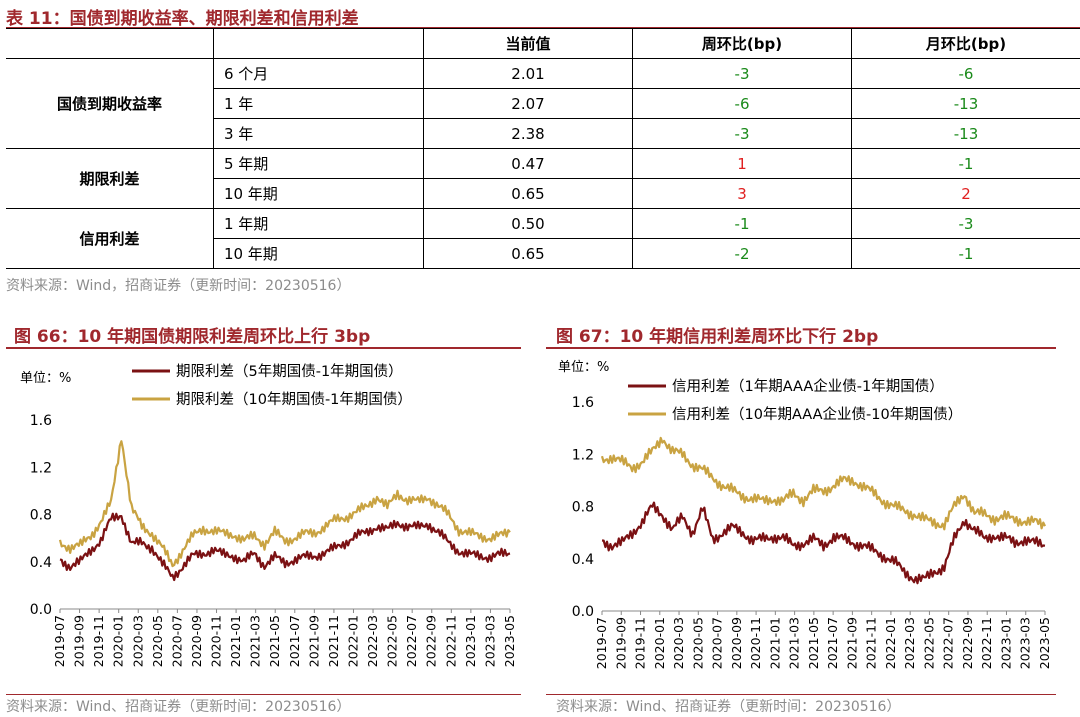  What do you see at coordinates (728, 707) in the screenshot?
I see `chart-67-source: 资料来源：Wind、招商证券（更新时间：20230516）` at bounding box center [728, 707].